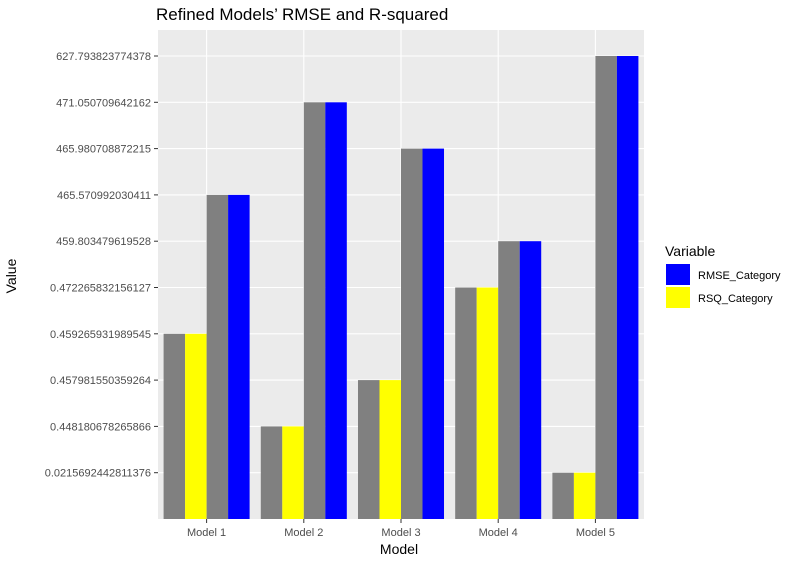 The image size is (803, 562). Describe the element at coordinates (400, 533) in the screenshot. I see `x-tick-label: Model 3` at that location.